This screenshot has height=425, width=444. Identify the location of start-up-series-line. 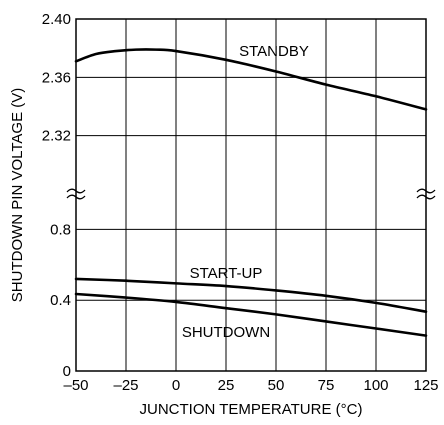
(251, 295).